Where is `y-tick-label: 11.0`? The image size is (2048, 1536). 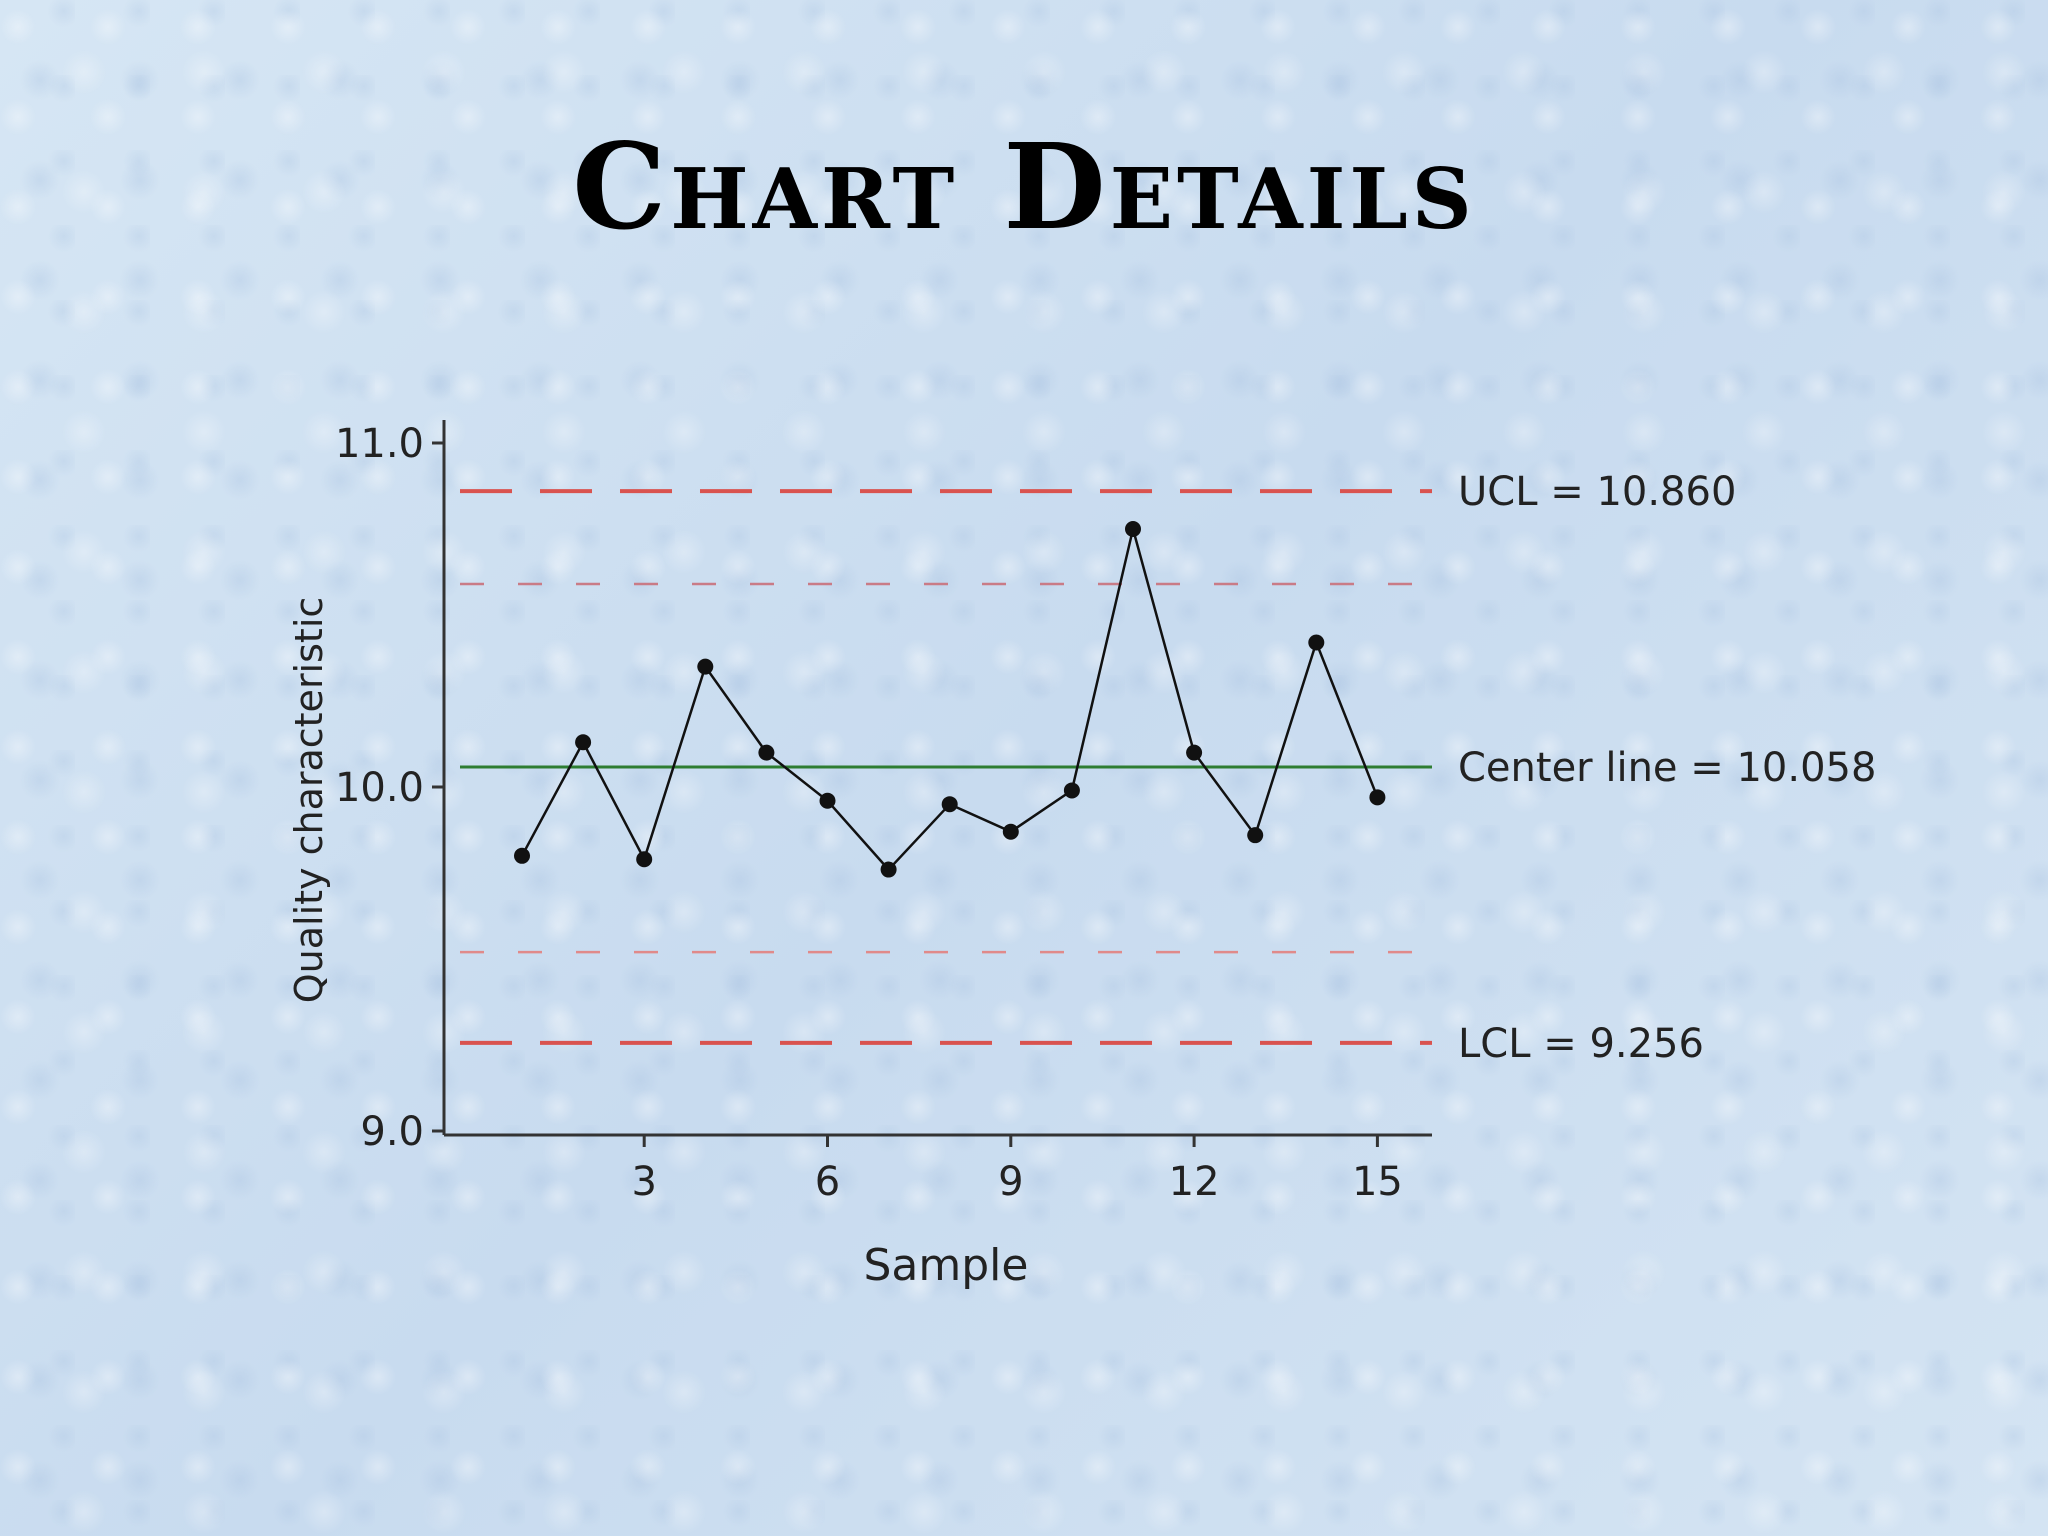 y-tick-label: 11.0 is located at coordinates (379, 444).